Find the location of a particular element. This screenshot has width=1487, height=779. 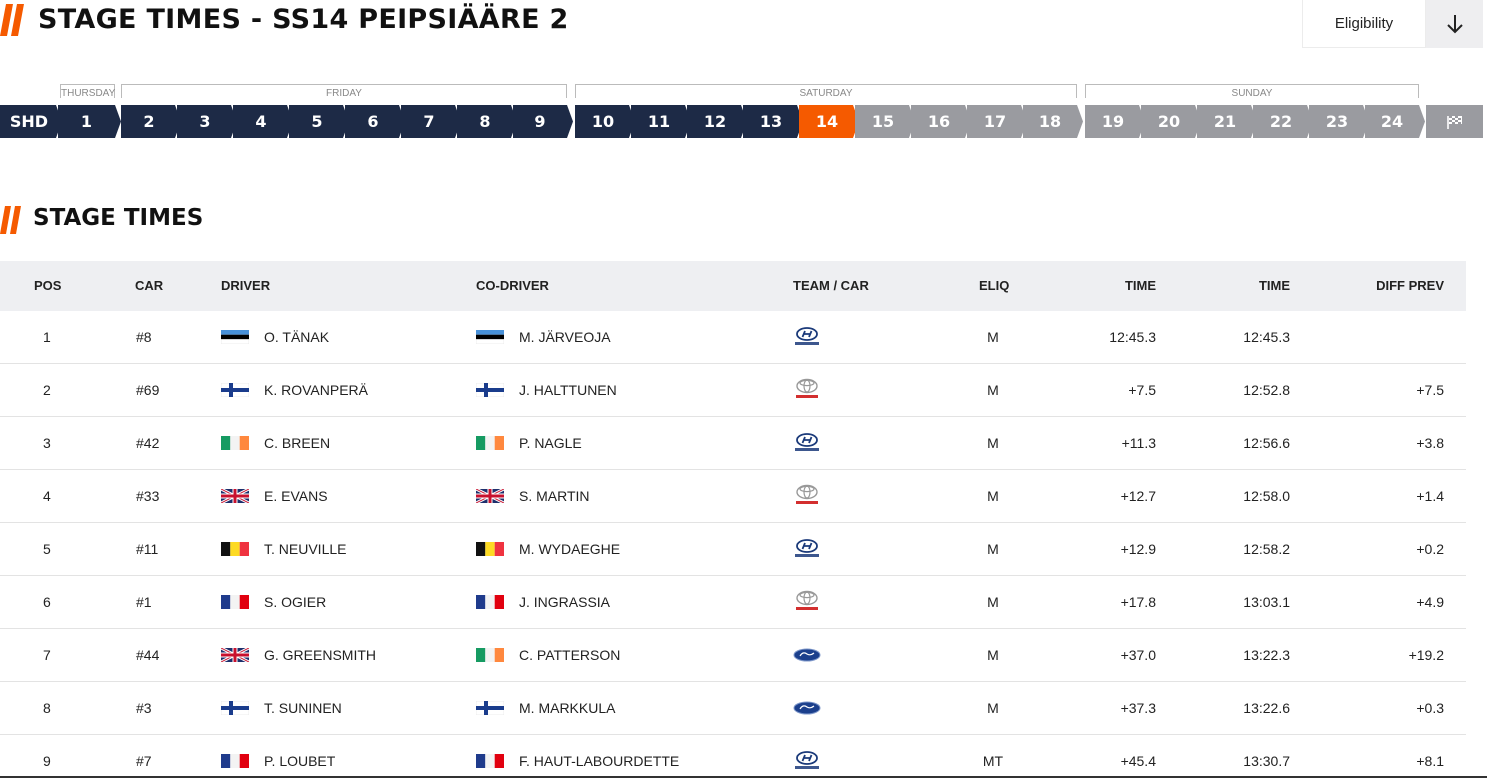

diff-prev-cell: +0.3 is located at coordinates (1430, 708).